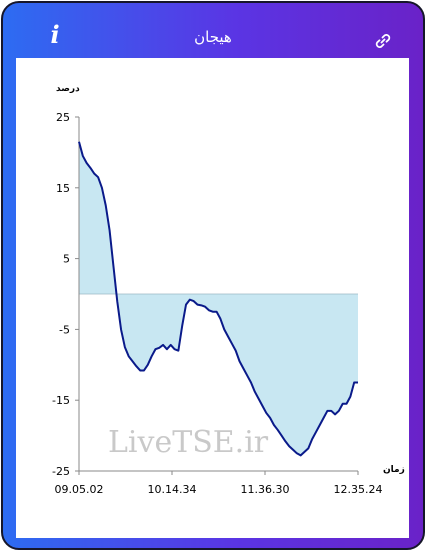 Image resolution: width=433 pixels, height=554 pixels. What do you see at coordinates (66, 259) in the screenshot?
I see `y-tick-label: 5` at bounding box center [66, 259].